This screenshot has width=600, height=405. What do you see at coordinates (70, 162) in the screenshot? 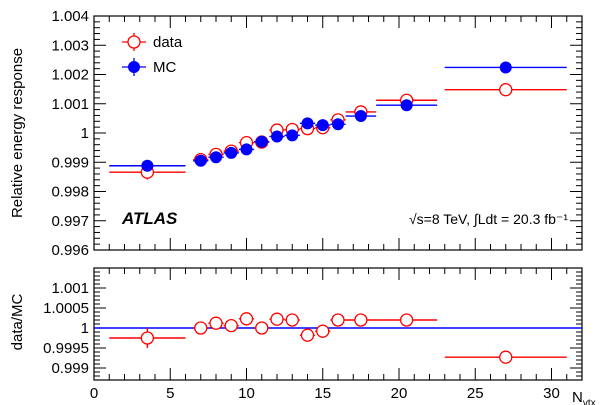
I see `top-y-tick-label: 0.999` at bounding box center [70, 162].